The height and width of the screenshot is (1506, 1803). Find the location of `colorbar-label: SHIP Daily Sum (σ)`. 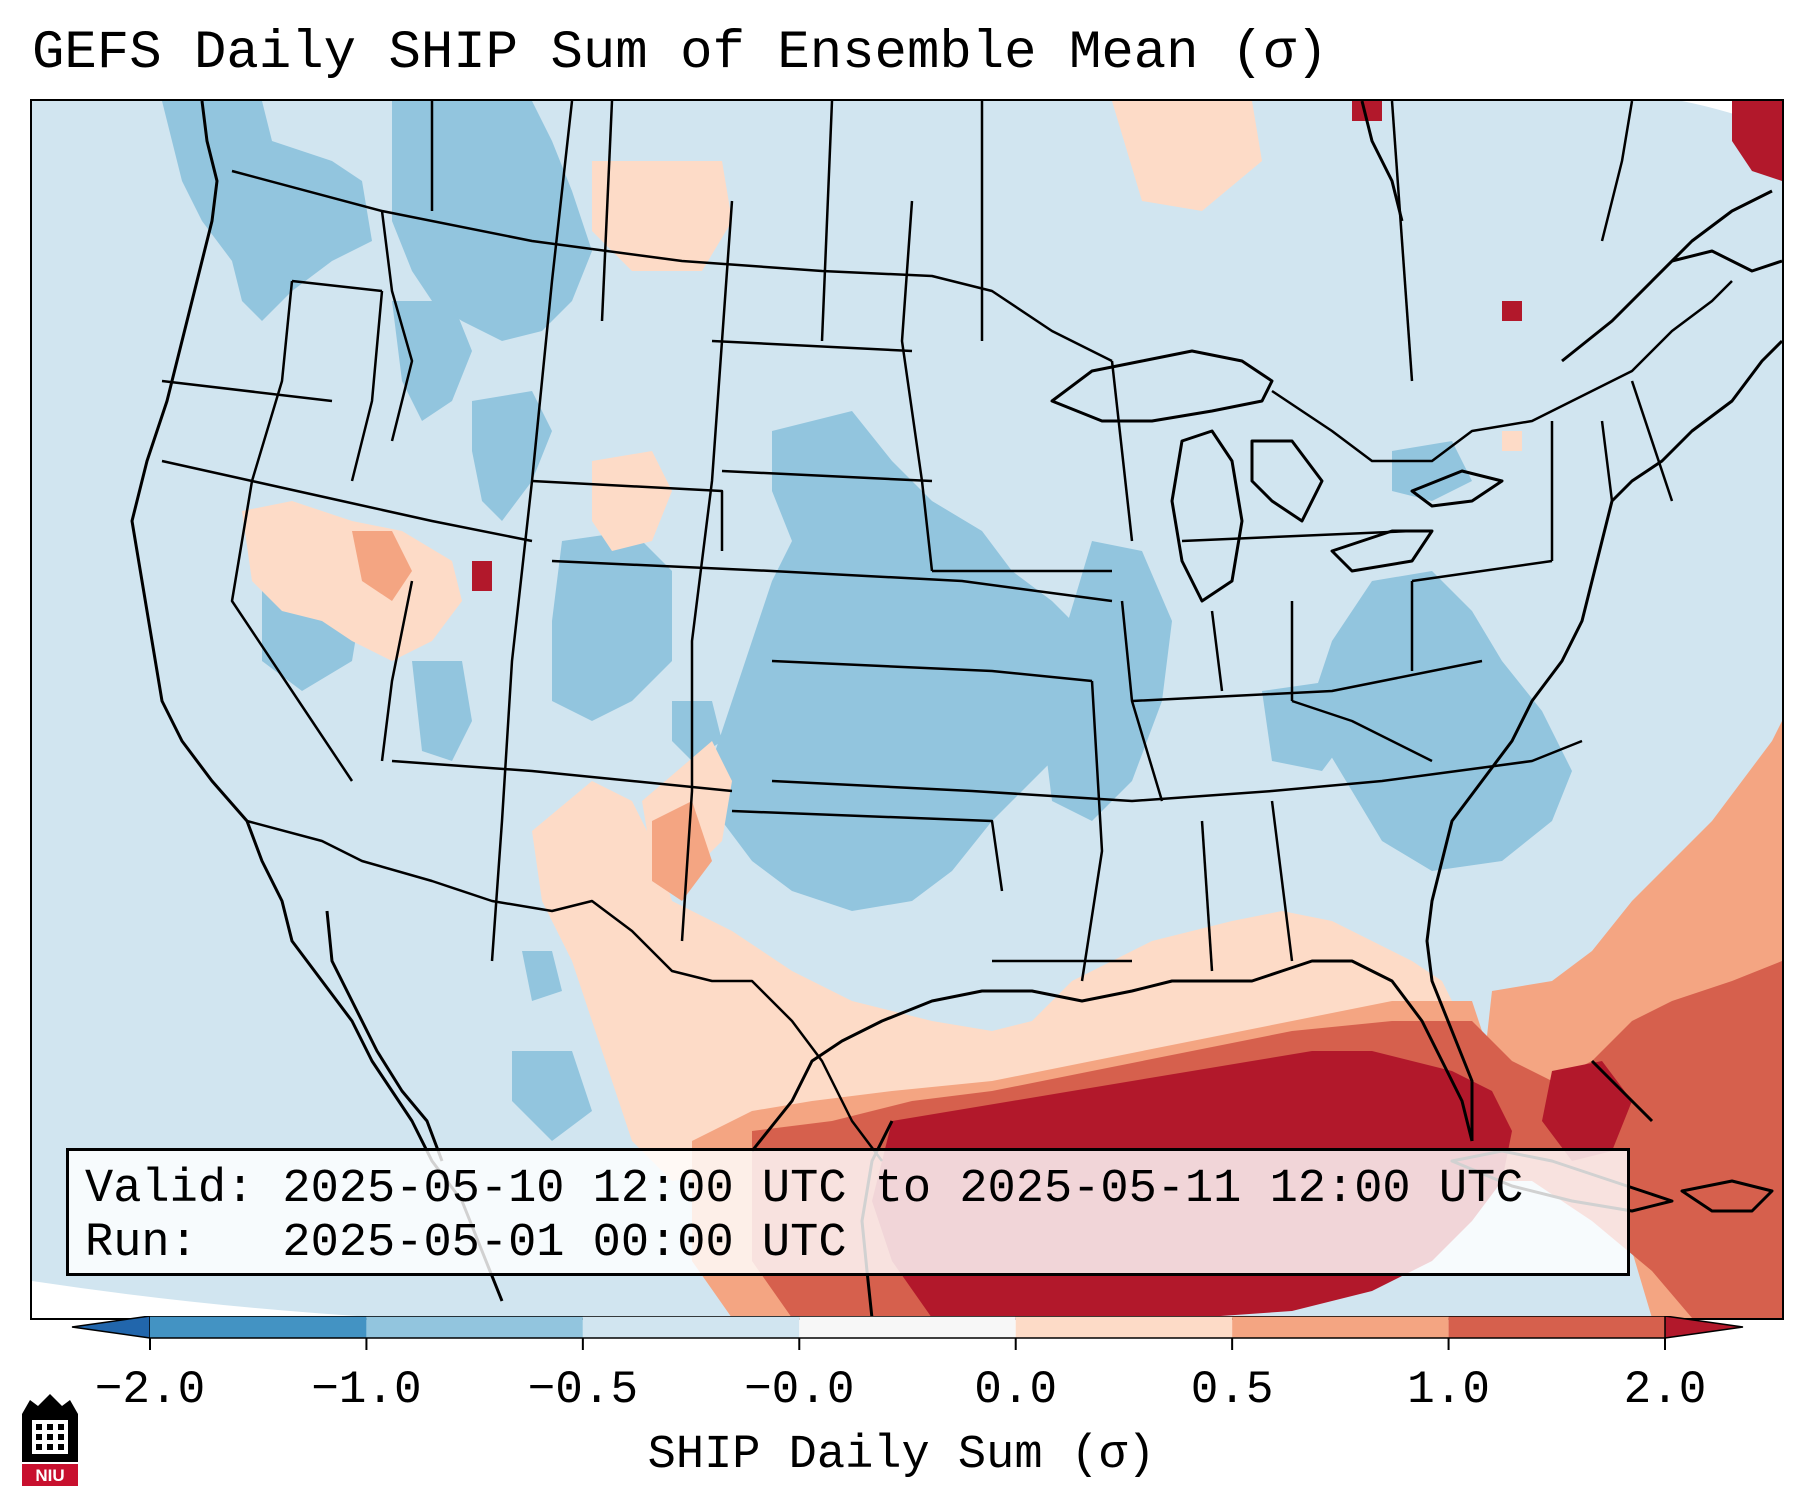

colorbar-label: SHIP Daily Sum (σ) is located at coordinates (901, 1455).